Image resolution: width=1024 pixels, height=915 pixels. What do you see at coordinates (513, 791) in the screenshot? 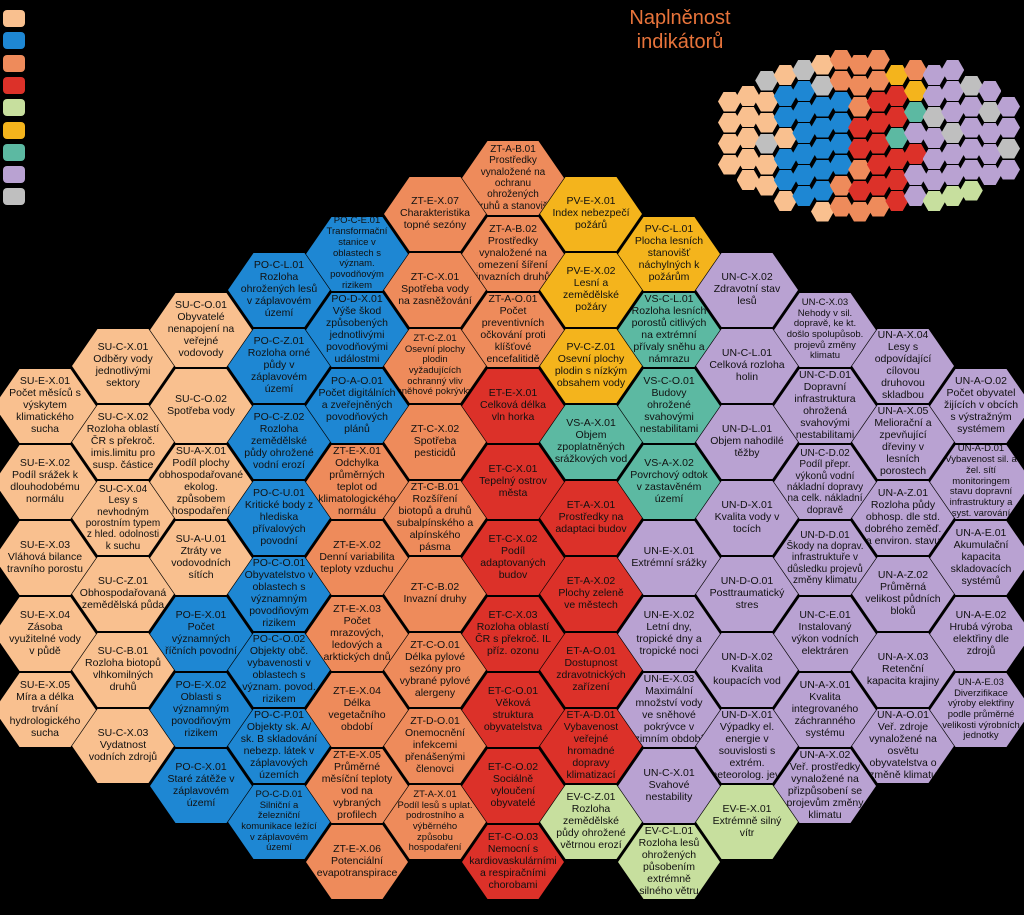
I see `indicator-label: Sociálně vyloučení obyvatelé` at bounding box center [513, 791].